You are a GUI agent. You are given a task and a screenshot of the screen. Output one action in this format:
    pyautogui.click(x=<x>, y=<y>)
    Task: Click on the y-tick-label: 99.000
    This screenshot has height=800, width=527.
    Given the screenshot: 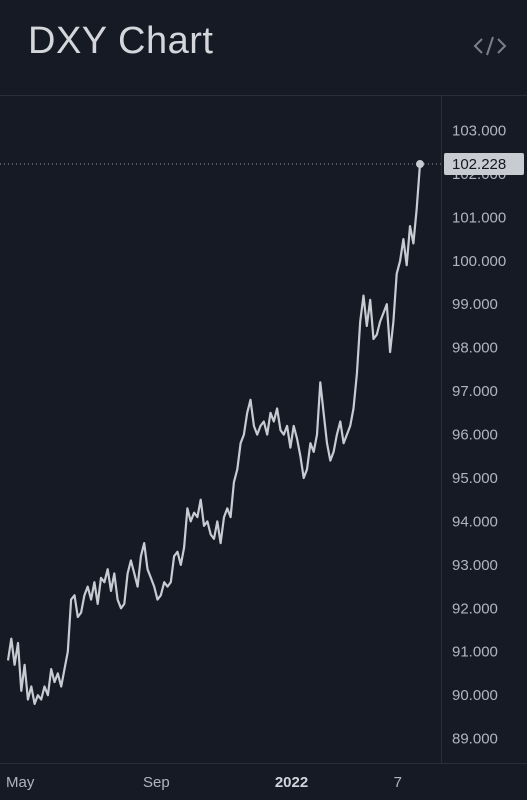 What is the action you would take?
    pyautogui.click(x=475, y=304)
    